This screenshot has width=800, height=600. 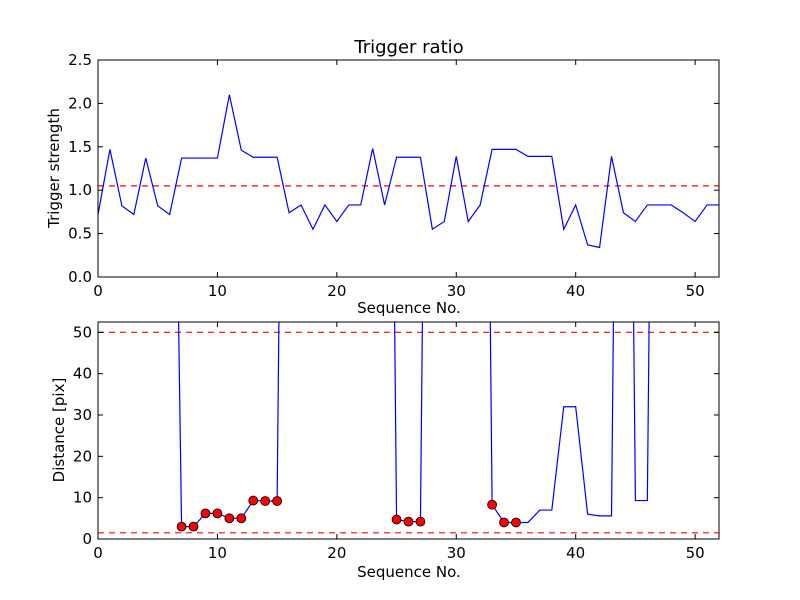 I want to click on y-tick-label: 30, so click(x=82, y=415).